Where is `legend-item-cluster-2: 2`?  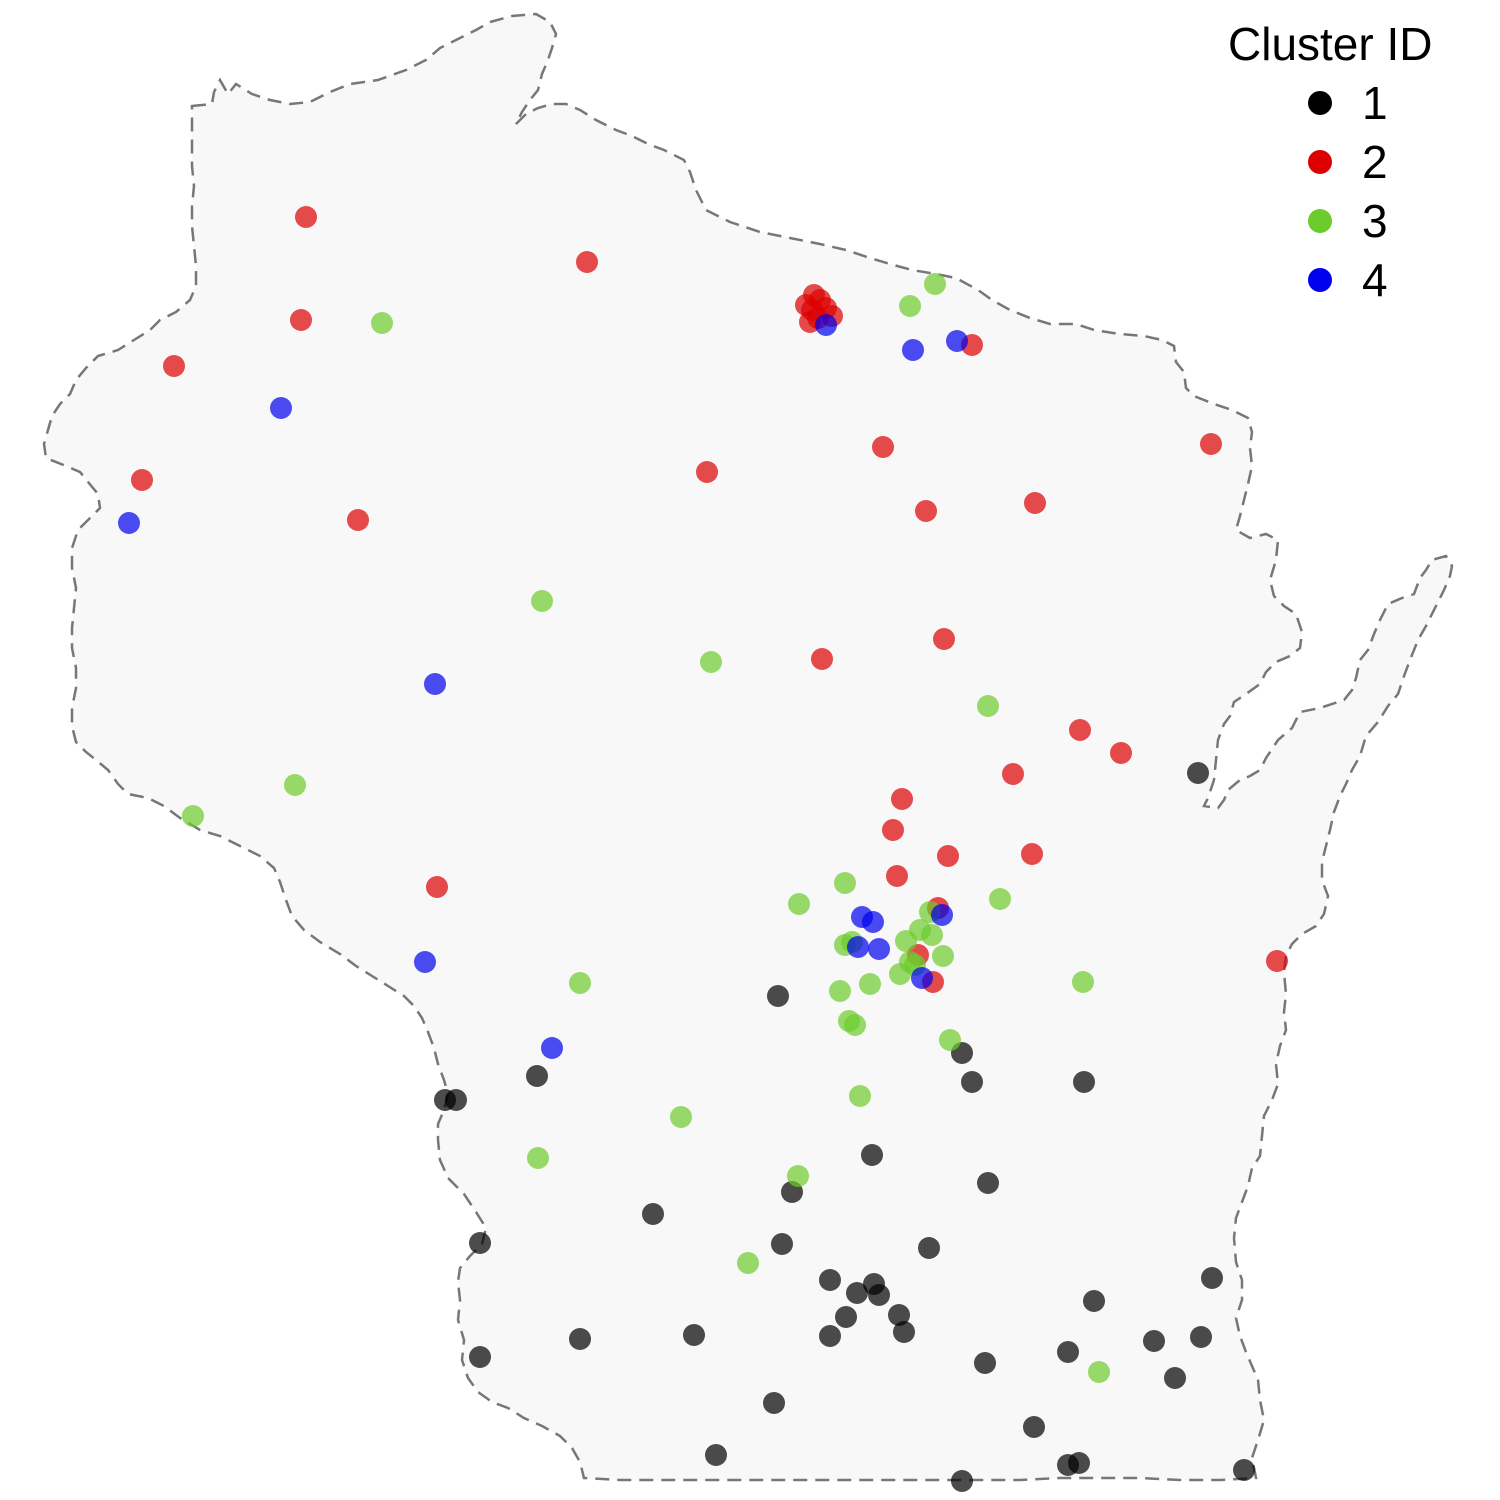
legend-item-cluster-2: 2 is located at coordinates (1358, 162).